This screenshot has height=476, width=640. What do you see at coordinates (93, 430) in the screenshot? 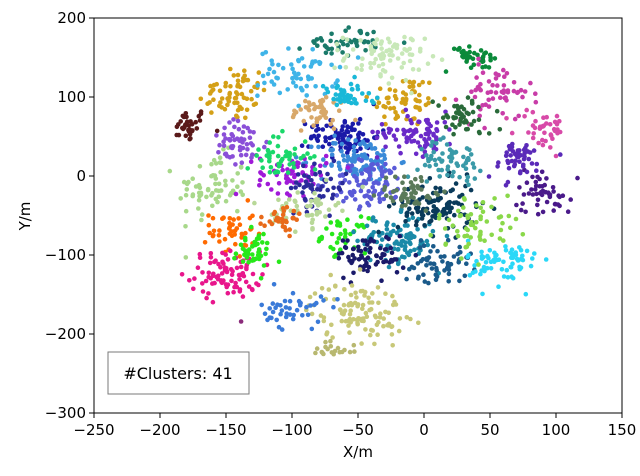
I see `x-tick-label: −250` at bounding box center [93, 430].